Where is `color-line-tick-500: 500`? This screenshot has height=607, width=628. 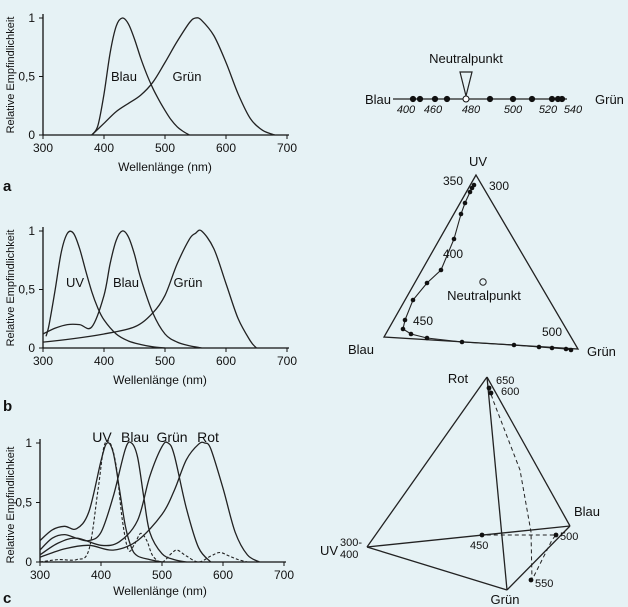 color-line-tick-500: 500 is located at coordinates (513, 110).